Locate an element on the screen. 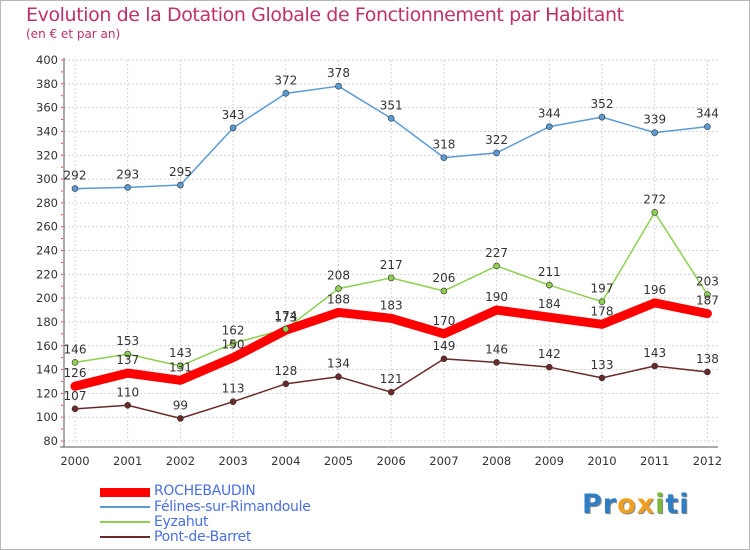 The image size is (750, 550). data-label: 208 is located at coordinates (338, 276).